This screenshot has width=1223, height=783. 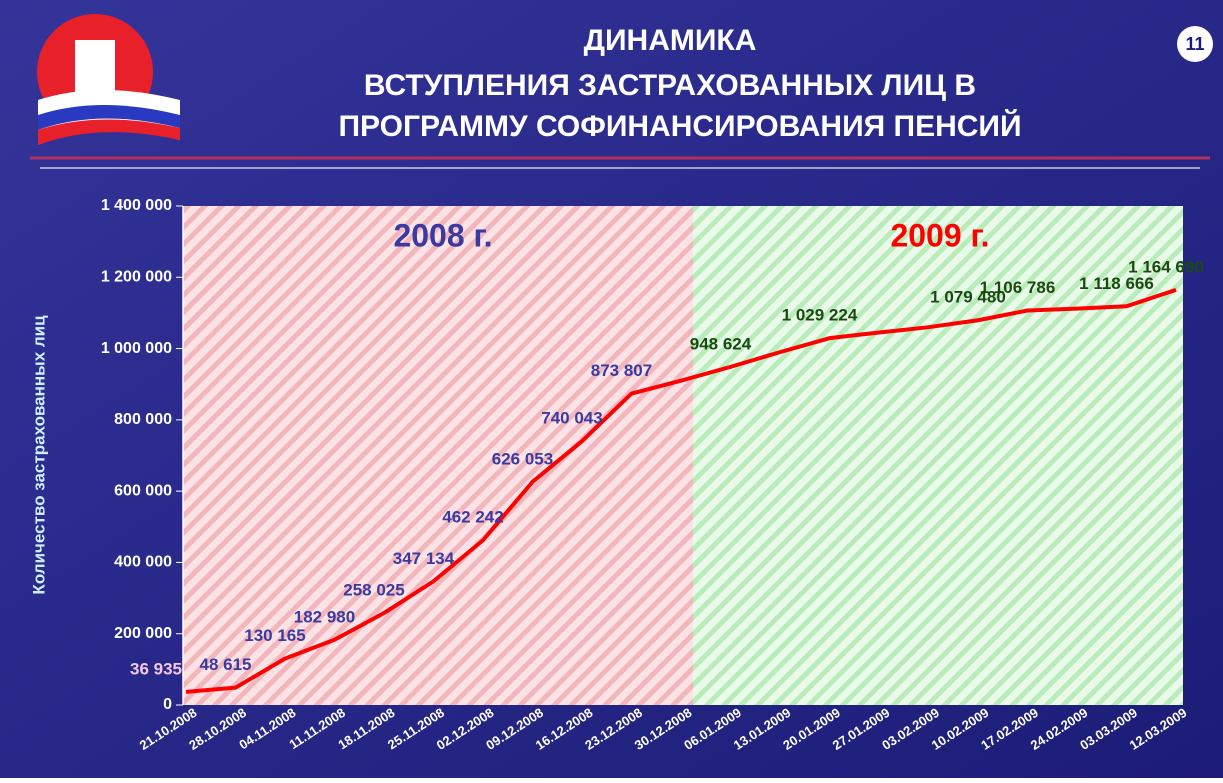 What do you see at coordinates (522, 458) in the screenshot?
I see `data-label: 626 053` at bounding box center [522, 458].